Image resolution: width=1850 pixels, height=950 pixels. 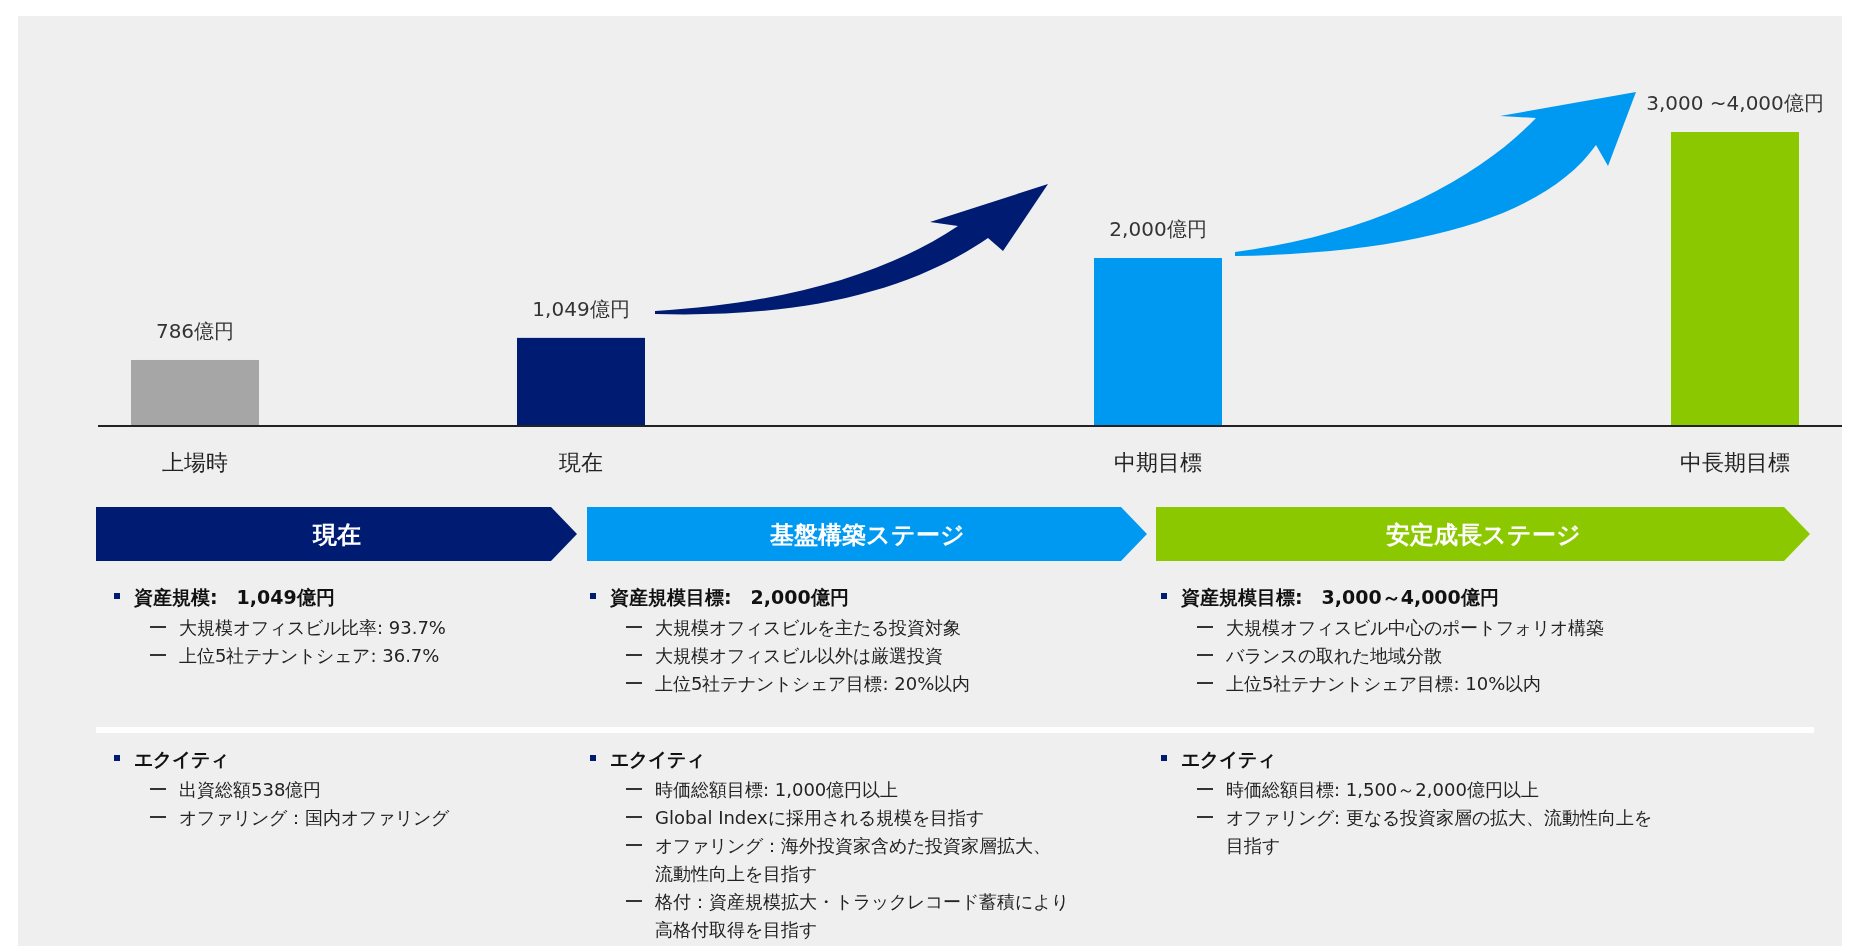 What do you see at coordinates (581, 308) in the screenshot?
I see `data-label: 1,049億円` at bounding box center [581, 308].